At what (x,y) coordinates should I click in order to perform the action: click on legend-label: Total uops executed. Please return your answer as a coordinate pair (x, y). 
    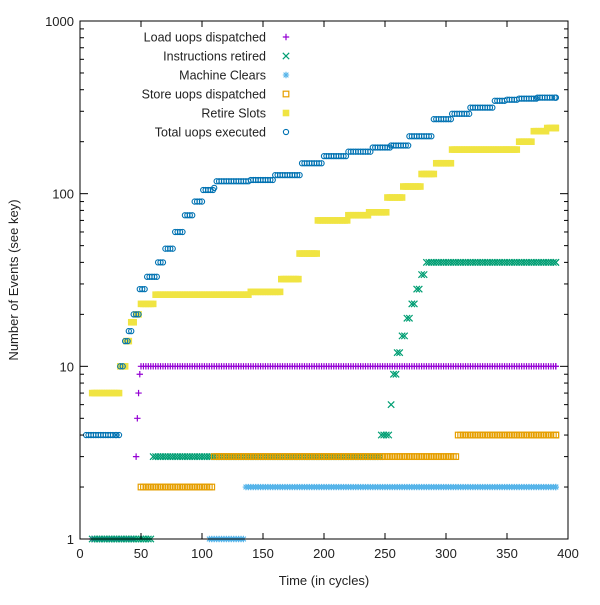
    Looking at the image, I should click on (210, 133).